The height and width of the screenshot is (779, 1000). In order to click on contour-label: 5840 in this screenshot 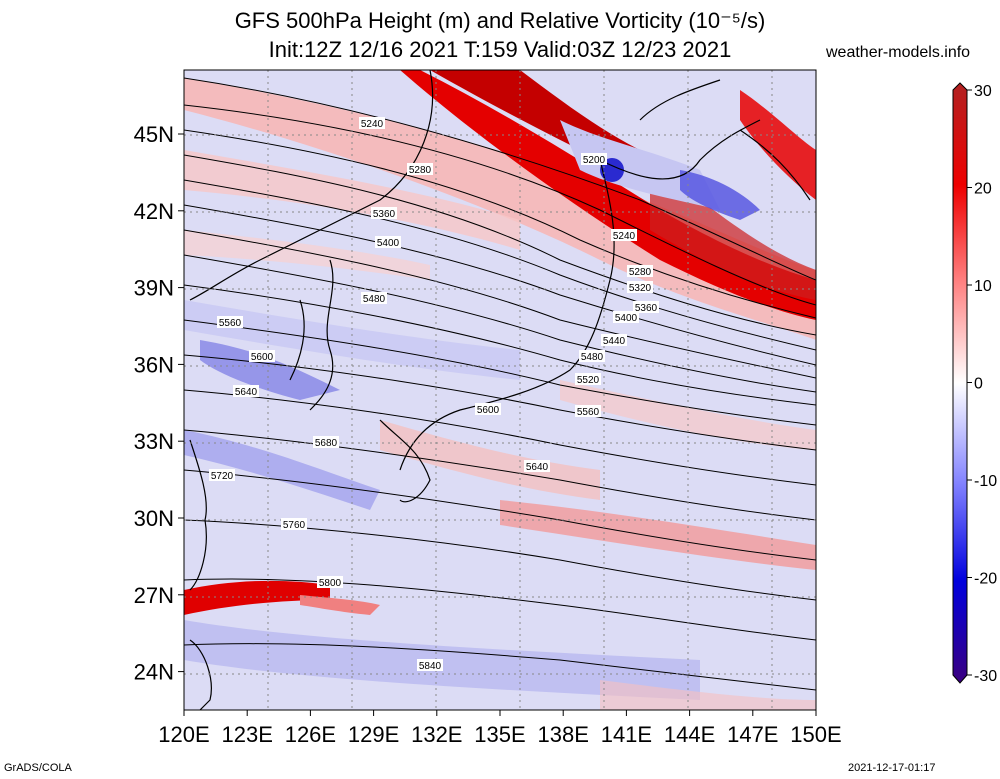, I will do `click(430, 666)`.